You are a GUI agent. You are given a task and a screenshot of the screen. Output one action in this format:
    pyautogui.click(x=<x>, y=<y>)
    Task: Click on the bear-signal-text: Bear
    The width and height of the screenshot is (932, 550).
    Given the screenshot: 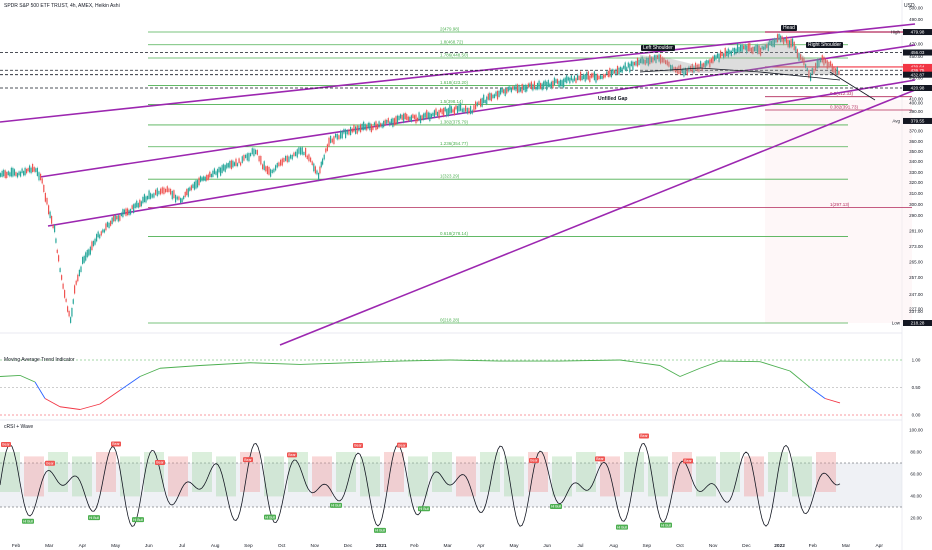 What is the action you would take?
    pyautogui.click(x=6, y=445)
    